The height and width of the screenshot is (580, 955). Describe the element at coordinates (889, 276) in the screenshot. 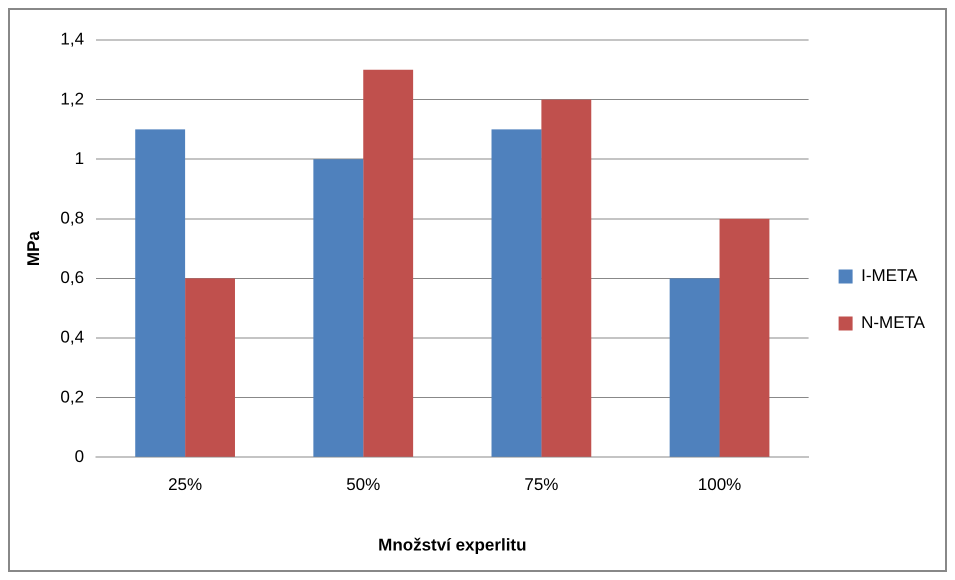

I see `legend-label: I-META` at that location.